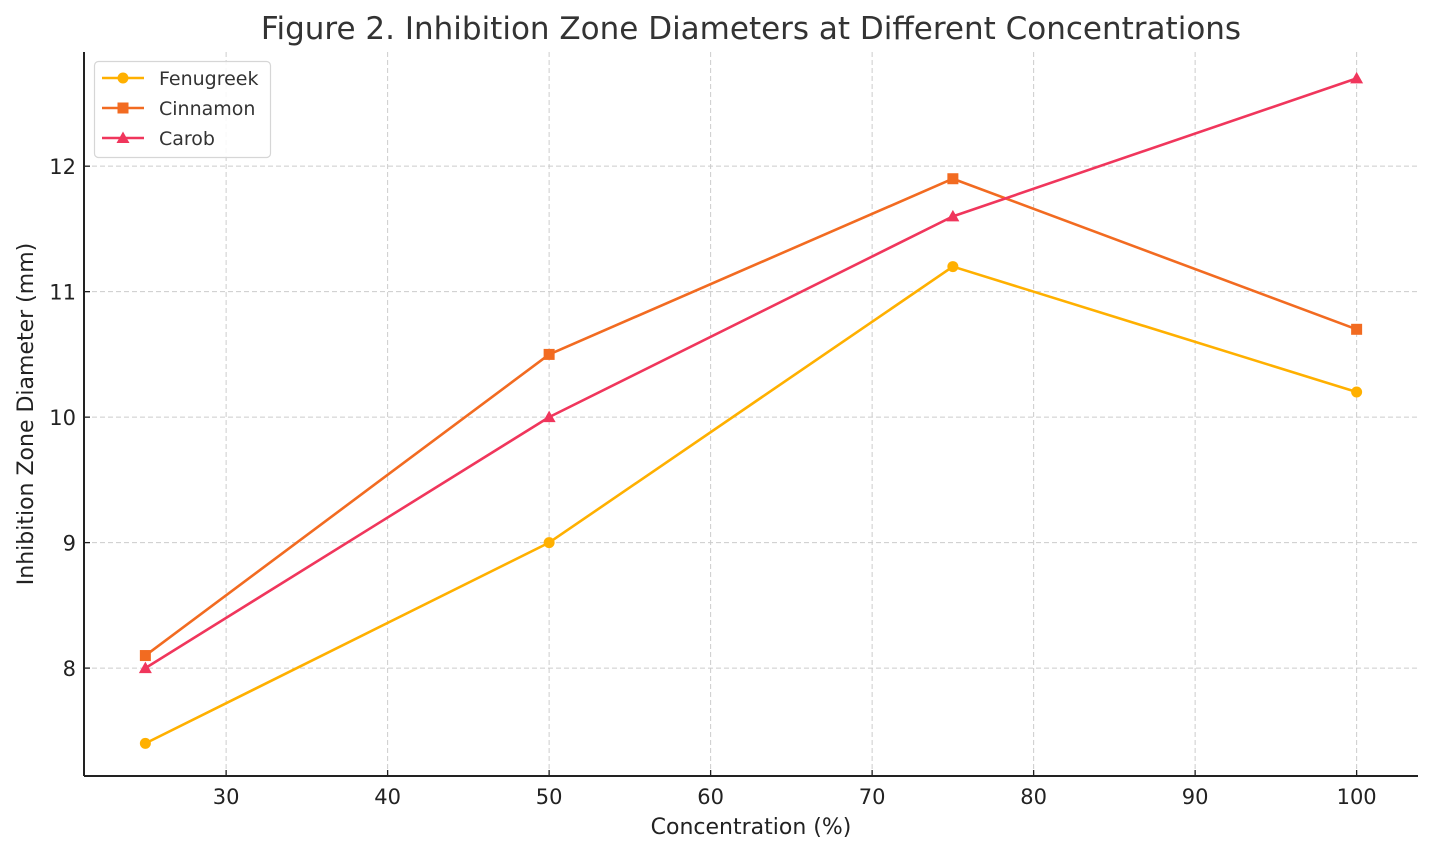 Image resolution: width=1432 pixels, height=858 pixels. I want to click on legend-item: Cinnamon, so click(178, 109).